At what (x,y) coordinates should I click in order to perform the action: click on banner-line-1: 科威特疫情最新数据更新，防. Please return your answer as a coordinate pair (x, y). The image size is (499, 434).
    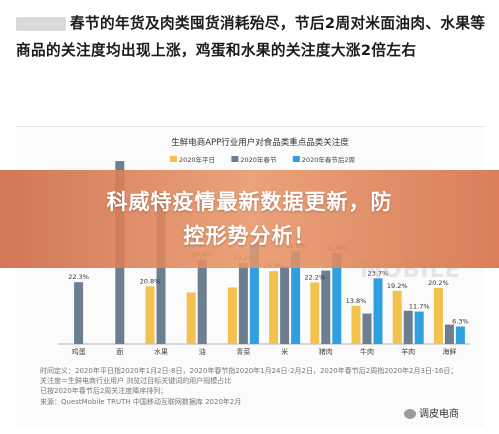
    Looking at the image, I should click on (249, 202).